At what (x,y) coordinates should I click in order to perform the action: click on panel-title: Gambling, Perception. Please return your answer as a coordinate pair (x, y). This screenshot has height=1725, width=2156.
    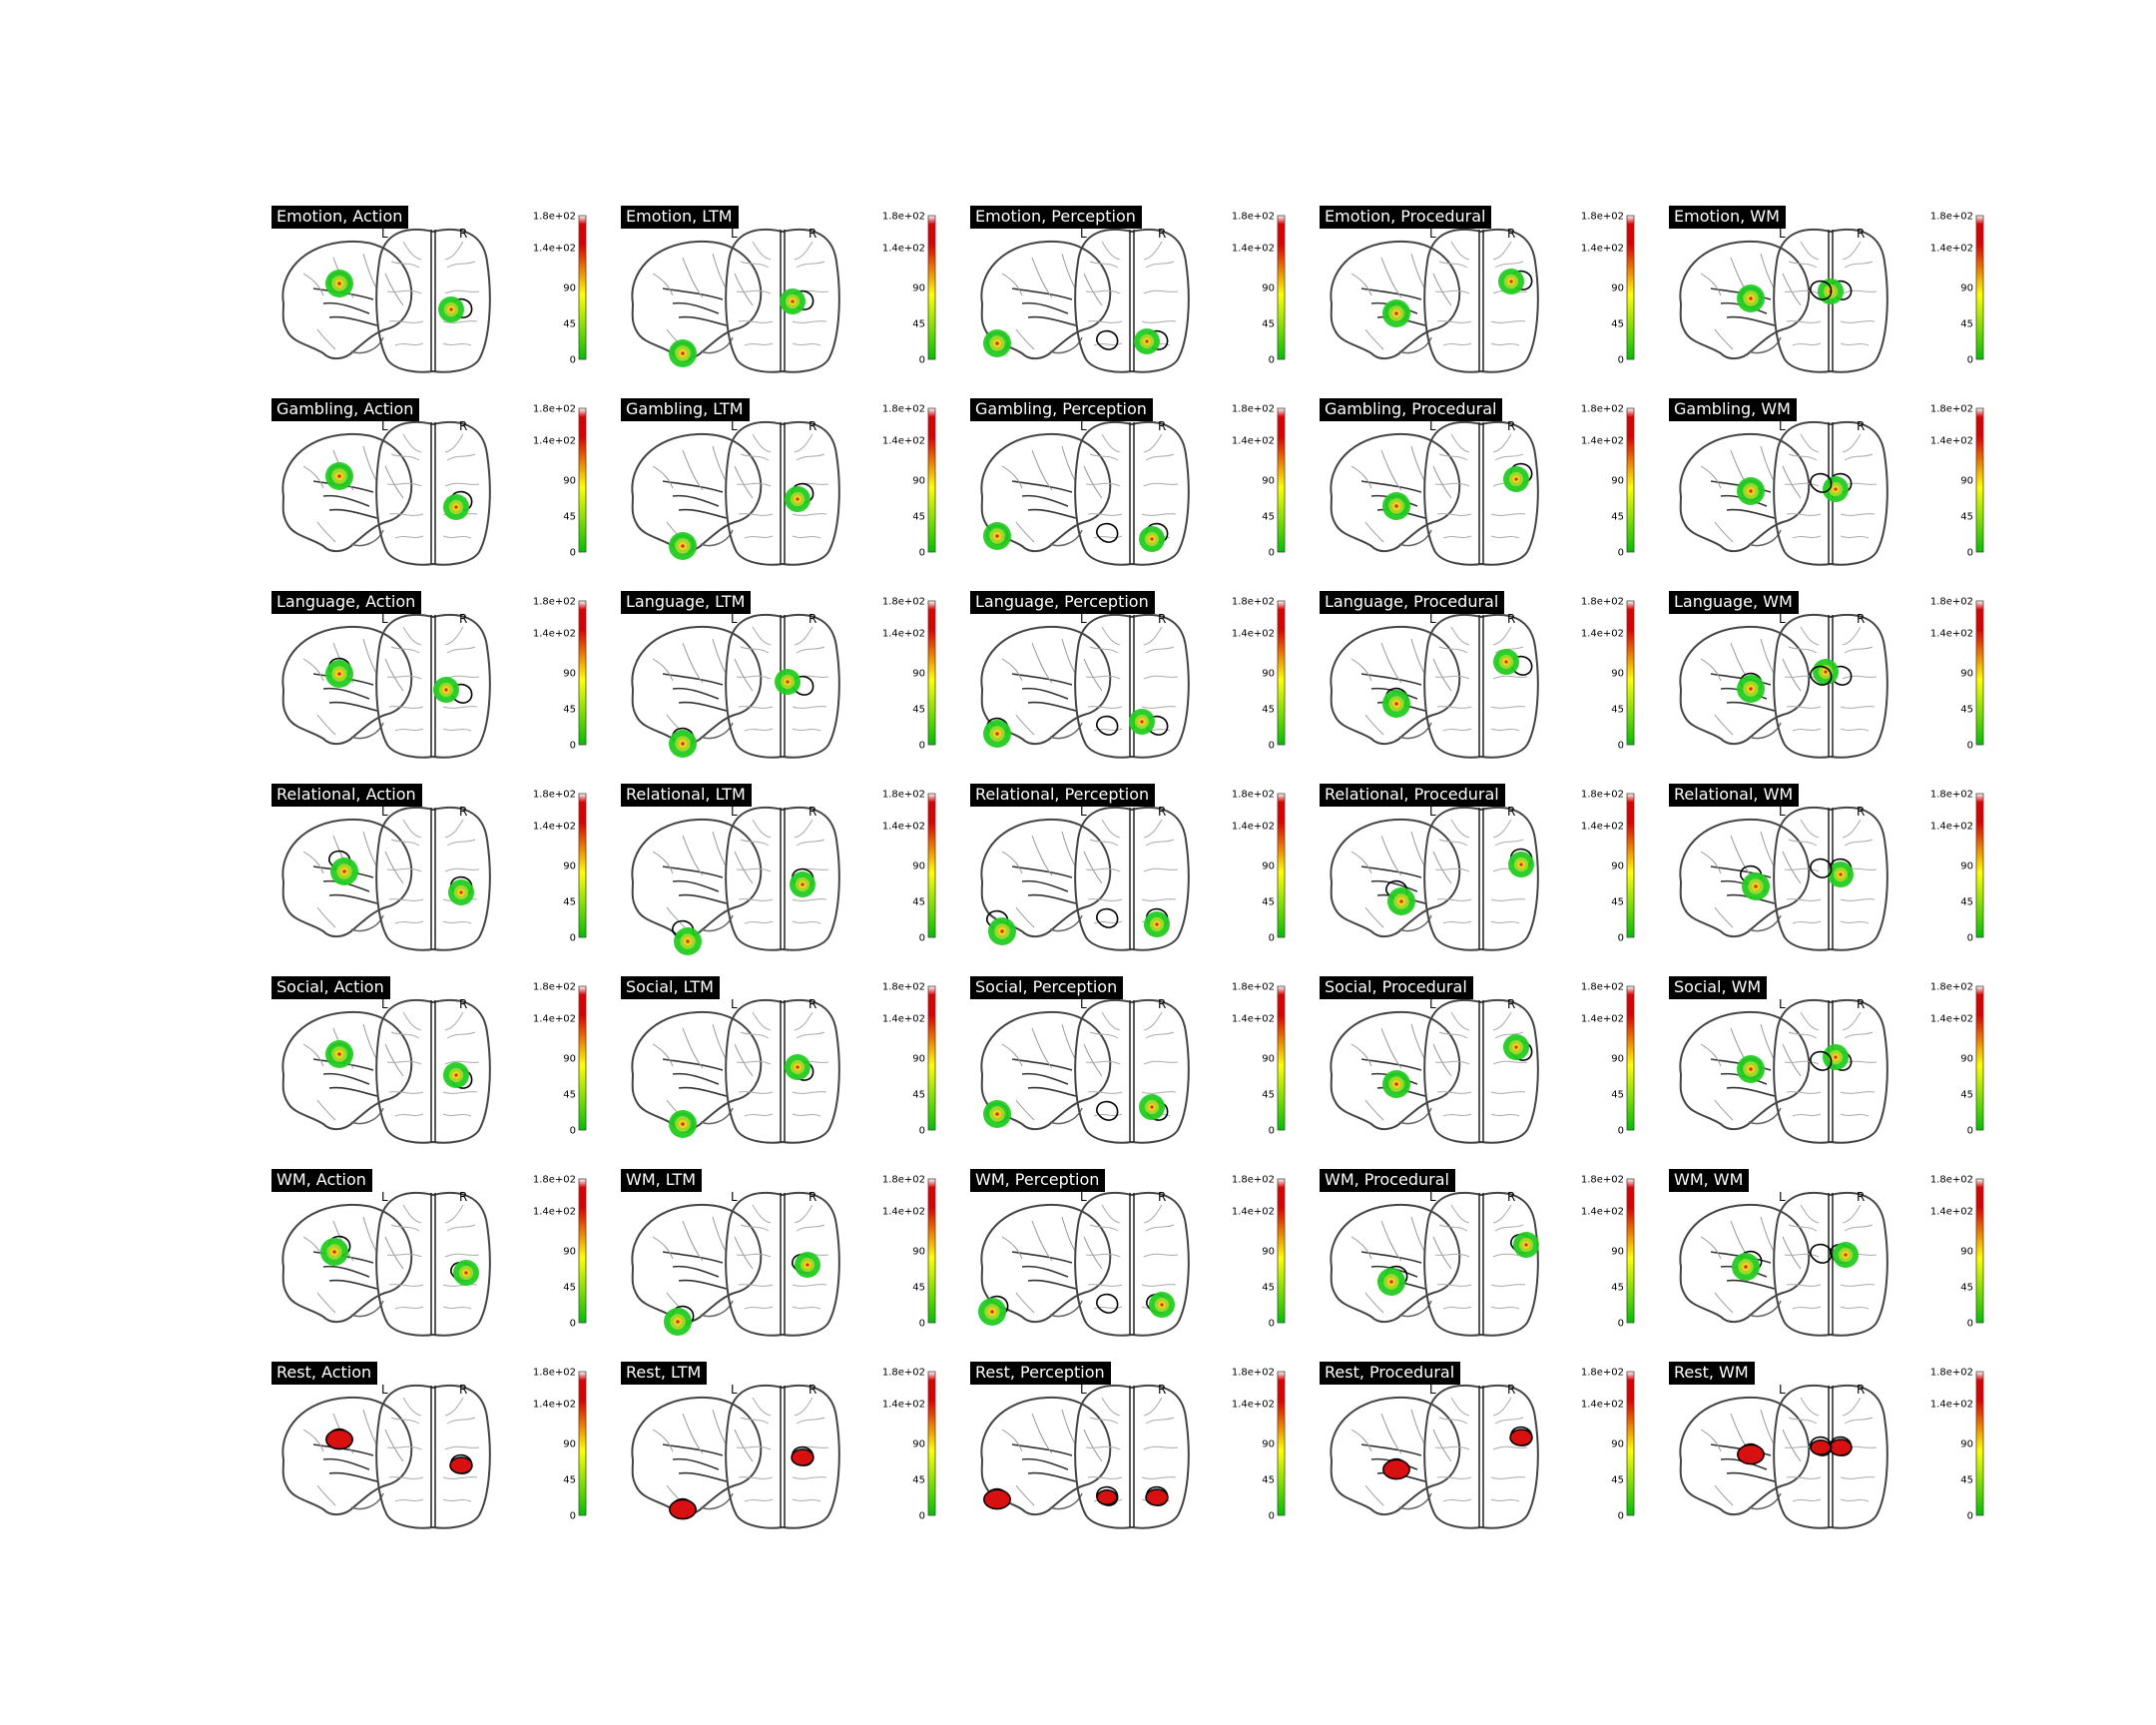
    Looking at the image, I should click on (1061, 409).